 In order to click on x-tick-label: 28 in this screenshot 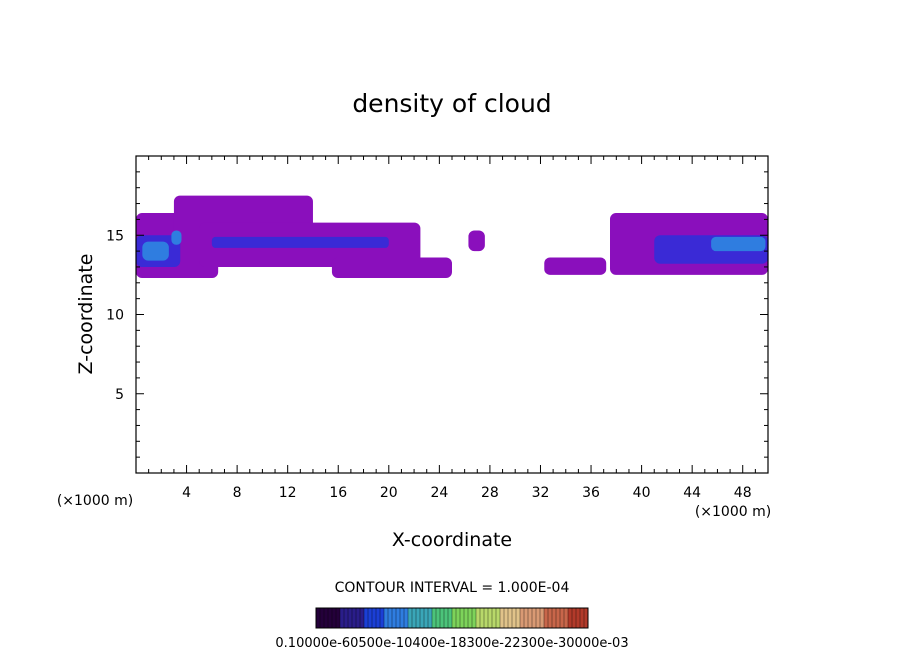, I will do `click(490, 493)`.